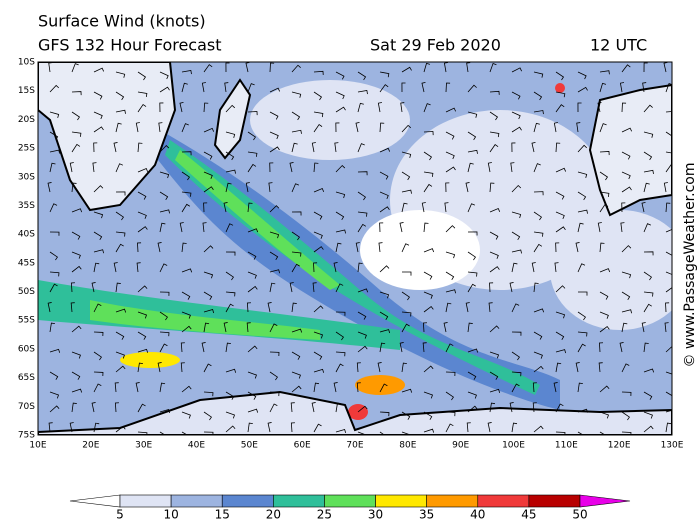 This screenshot has height=525, width=700. I want to click on lon-label: 120E, so click(619, 446).